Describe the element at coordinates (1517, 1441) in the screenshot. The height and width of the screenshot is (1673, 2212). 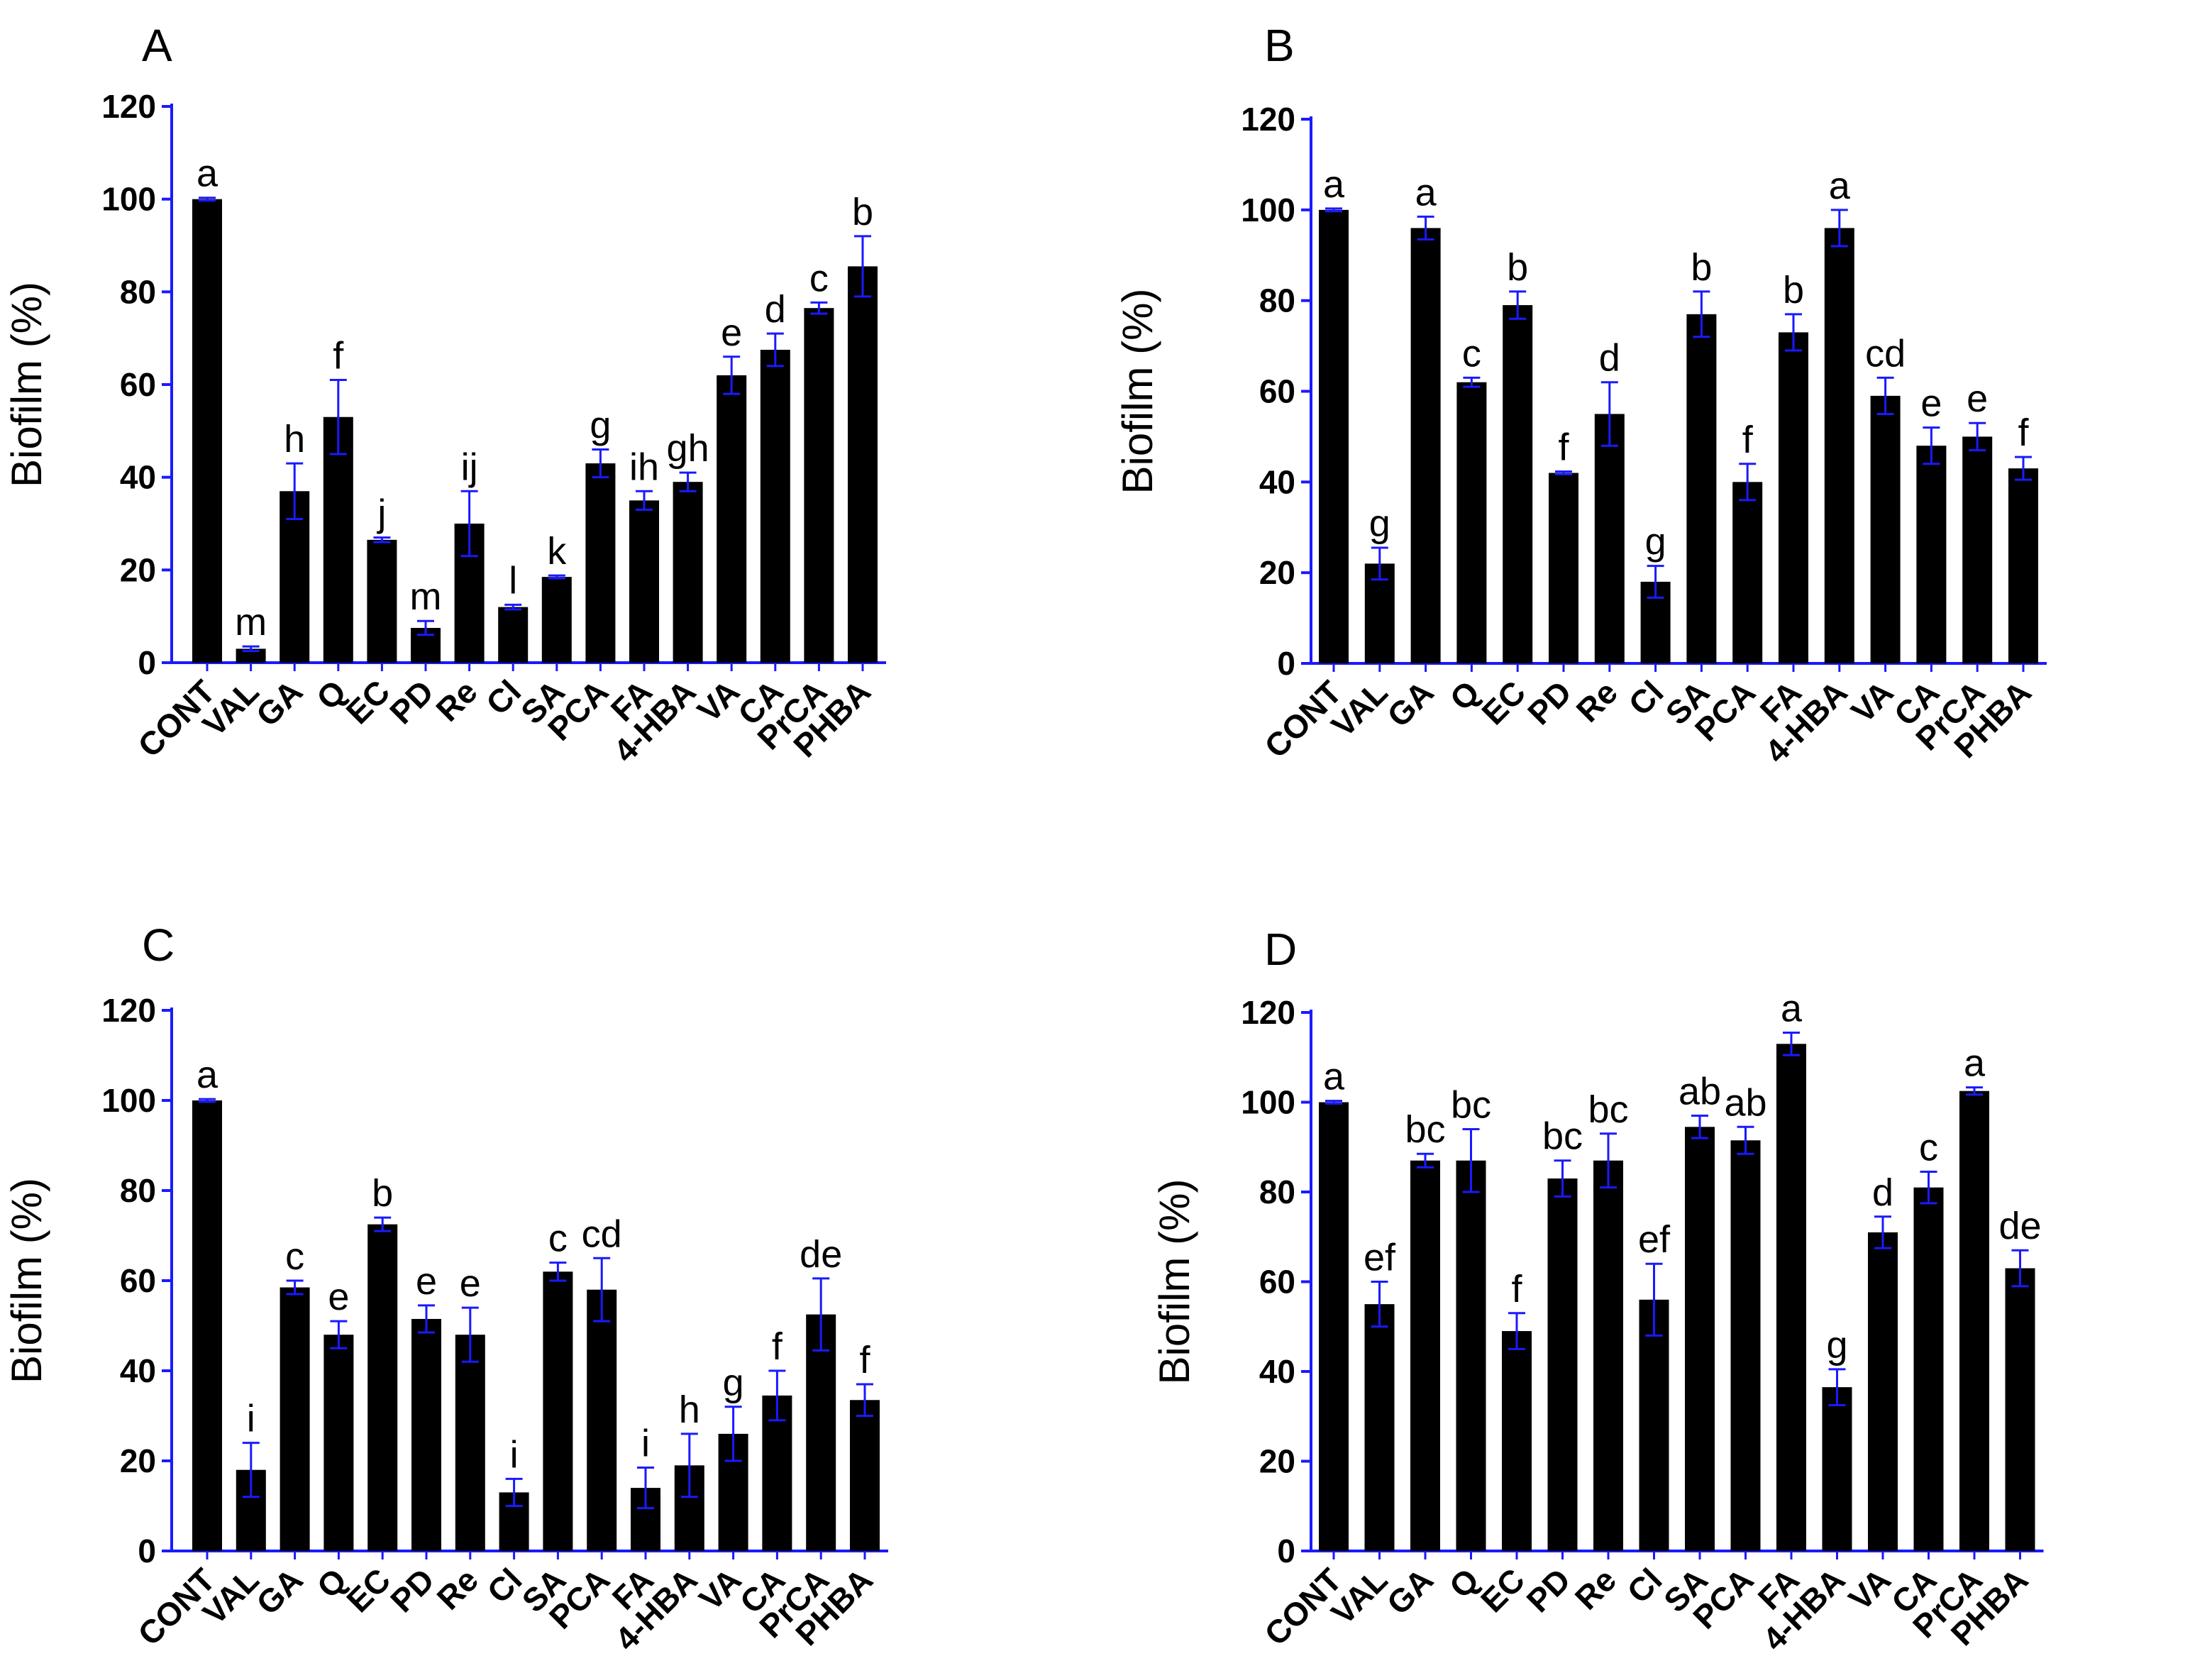
I see `bar-ec` at that location.